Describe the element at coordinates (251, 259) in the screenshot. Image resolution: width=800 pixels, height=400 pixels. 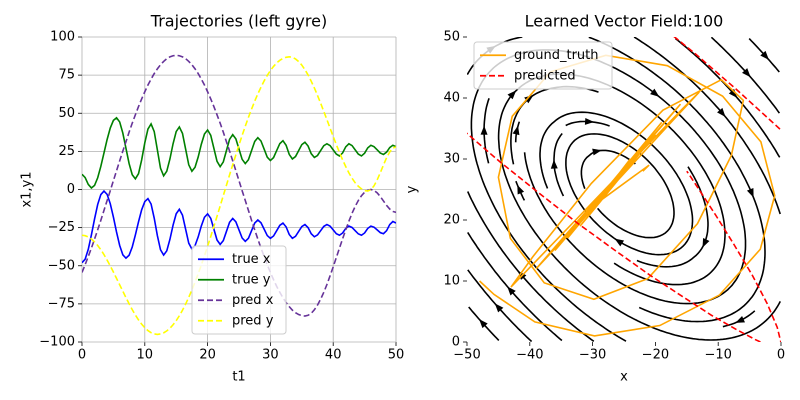
I see `legend-label: true x` at that location.